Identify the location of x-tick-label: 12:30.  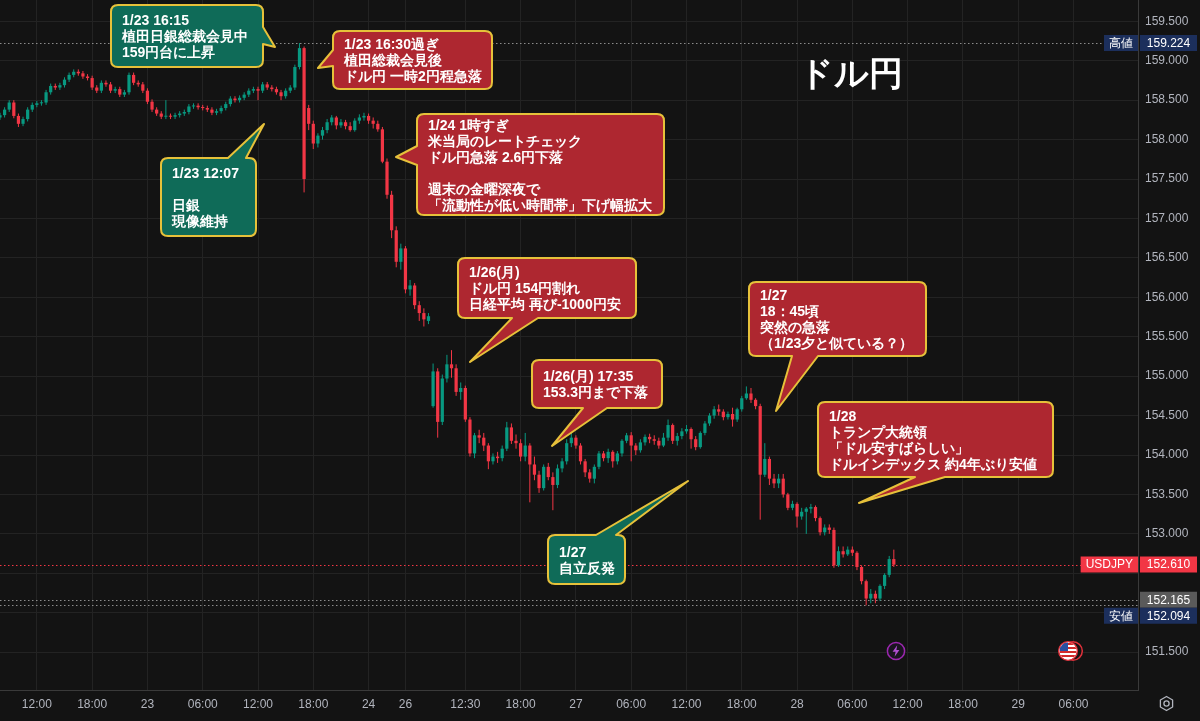
(465, 703).